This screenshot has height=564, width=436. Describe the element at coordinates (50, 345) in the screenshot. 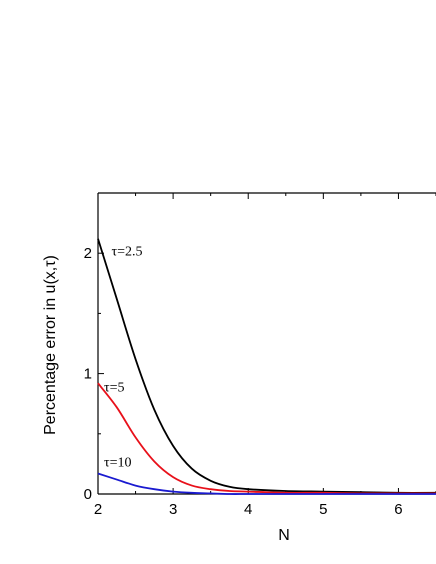

I see `y-axis-label: Percentage error in u(x,τ)` at that location.